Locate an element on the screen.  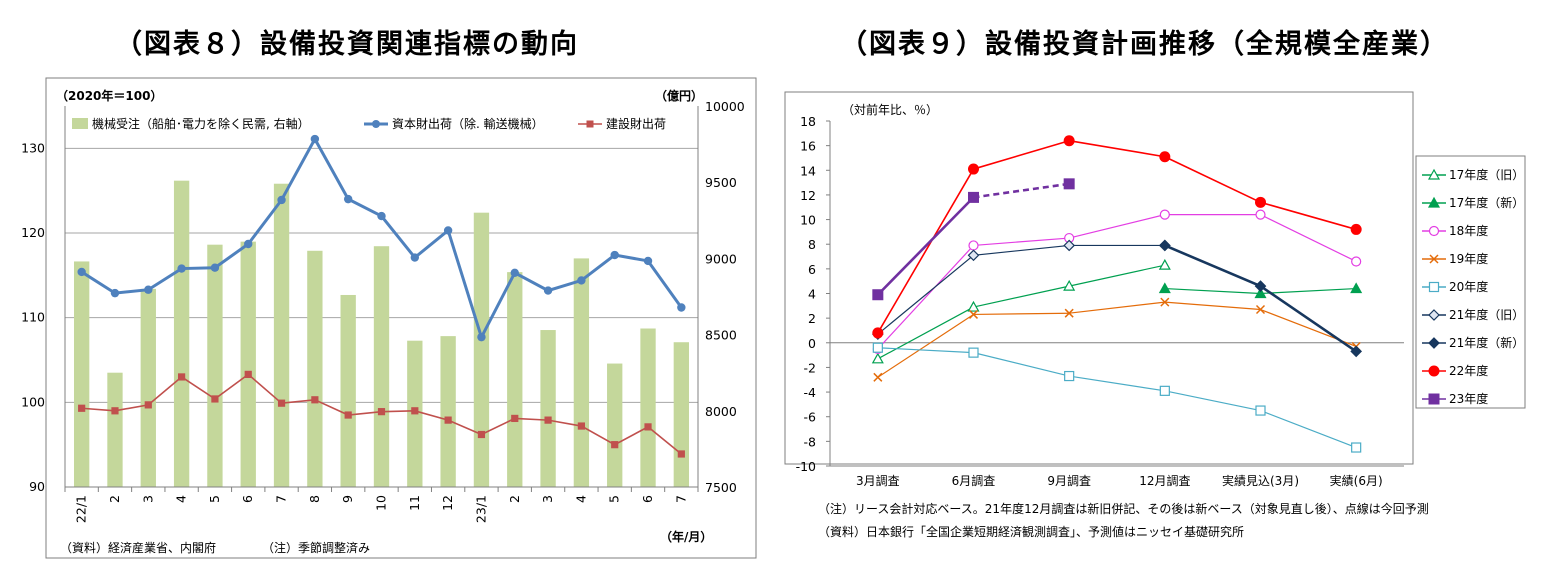
chart9-legend-label: 17年度（新） is located at coordinates (1486, 202).